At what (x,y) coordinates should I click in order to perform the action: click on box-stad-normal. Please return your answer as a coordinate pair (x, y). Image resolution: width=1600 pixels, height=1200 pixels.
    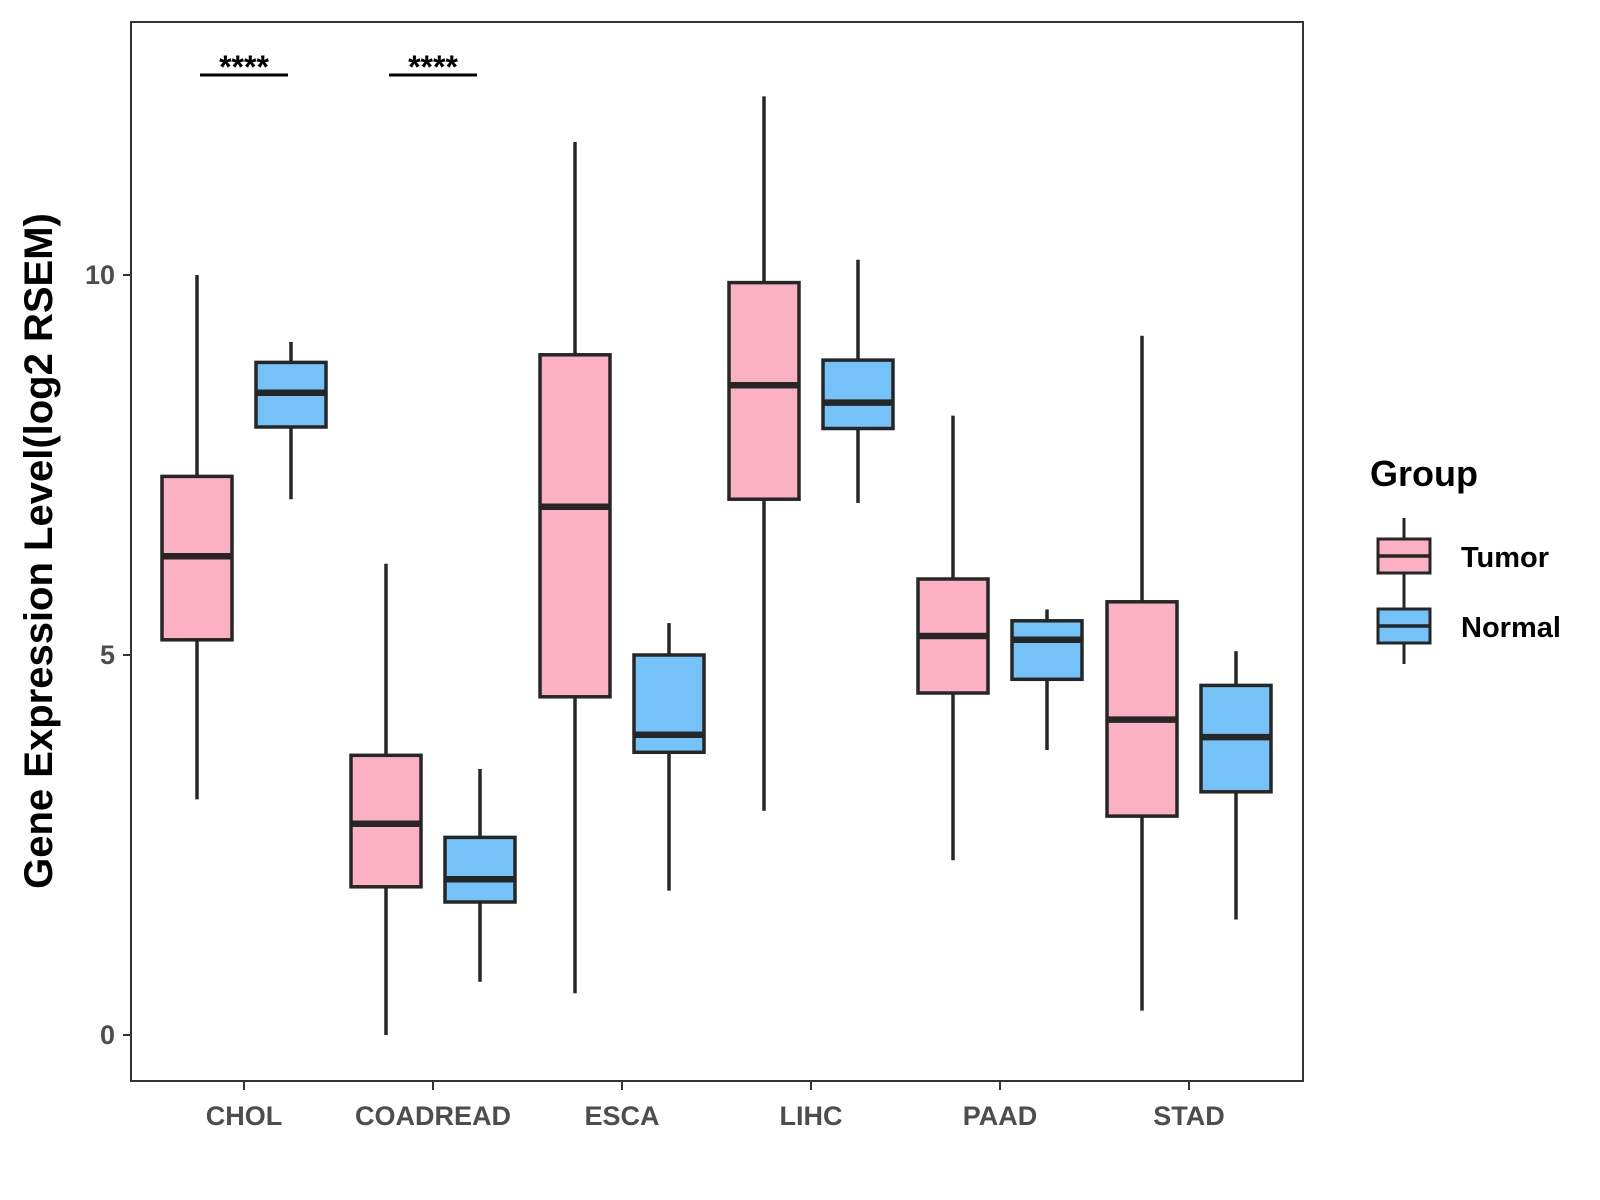
    Looking at the image, I should click on (1236, 785).